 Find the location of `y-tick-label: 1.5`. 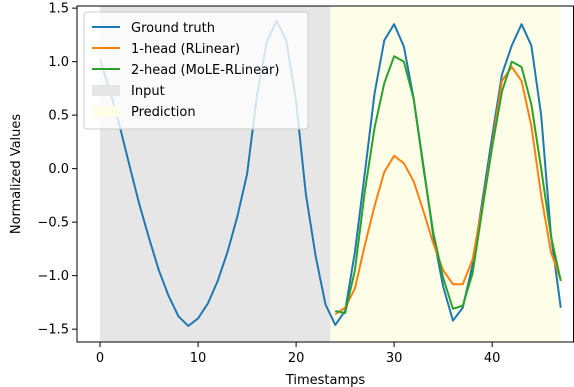

y-tick-label: 1.5 is located at coordinates (58, 9).